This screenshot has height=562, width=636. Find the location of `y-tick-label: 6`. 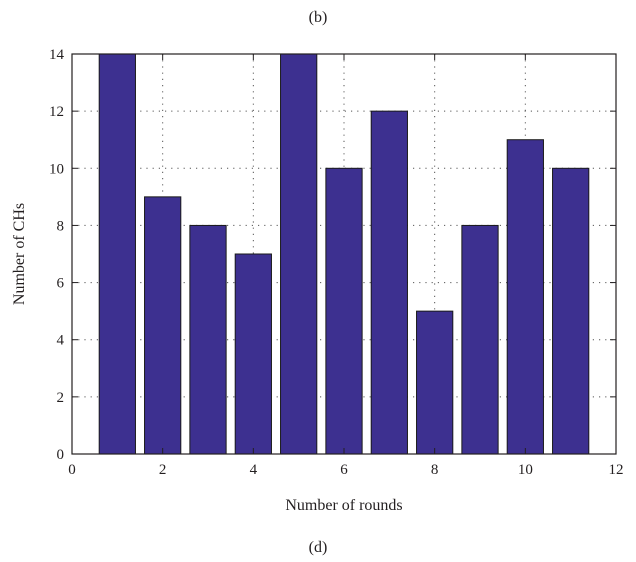

y-tick-label: 6 is located at coordinates (61, 284).